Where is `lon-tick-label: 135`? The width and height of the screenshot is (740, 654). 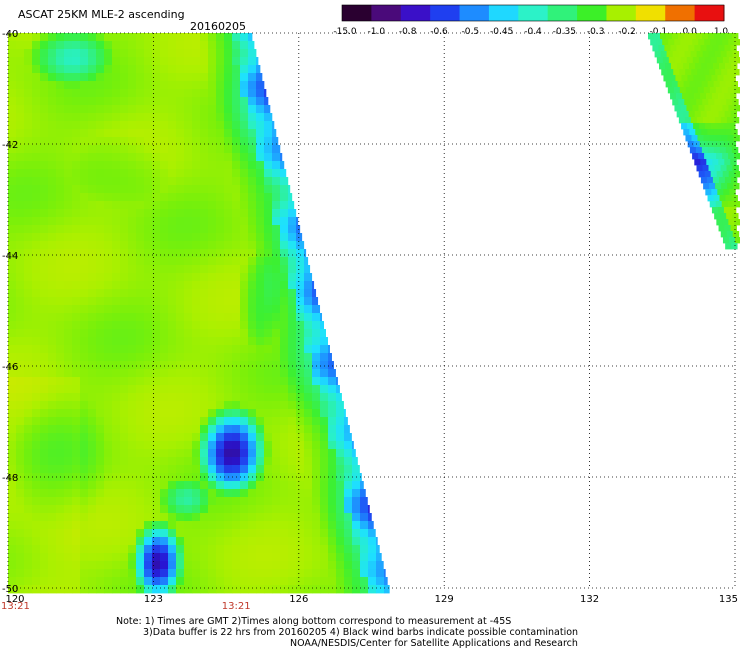 lon-tick-label: 135 is located at coordinates (728, 599).